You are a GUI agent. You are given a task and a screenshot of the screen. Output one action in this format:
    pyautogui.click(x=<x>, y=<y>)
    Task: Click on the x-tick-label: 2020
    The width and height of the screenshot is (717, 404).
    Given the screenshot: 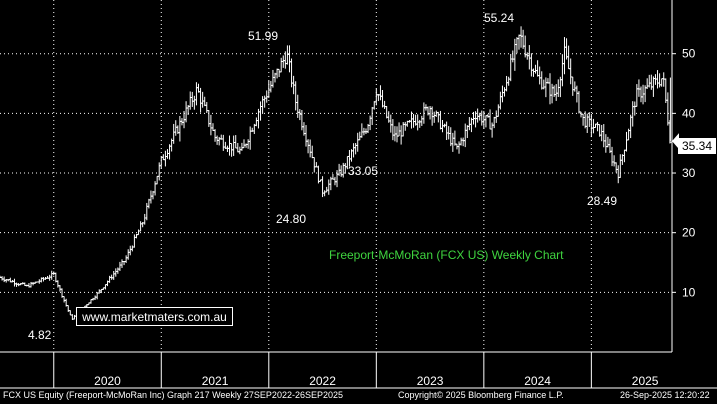 What is the action you would take?
    pyautogui.click(x=107, y=381)
    